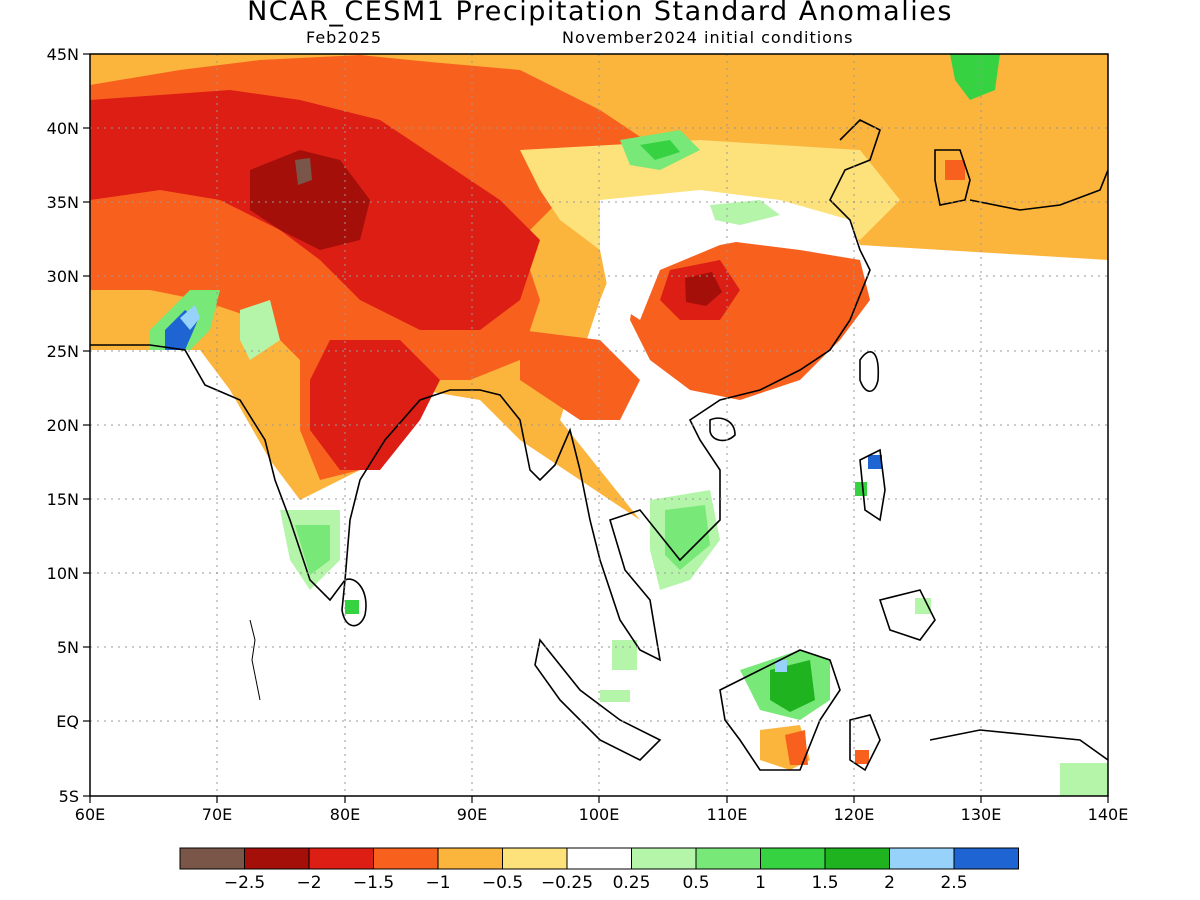 This screenshot has height=900, width=1200. Describe the element at coordinates (580, 375) in the screenshot. I see `shade-minus-1-sea` at that location.